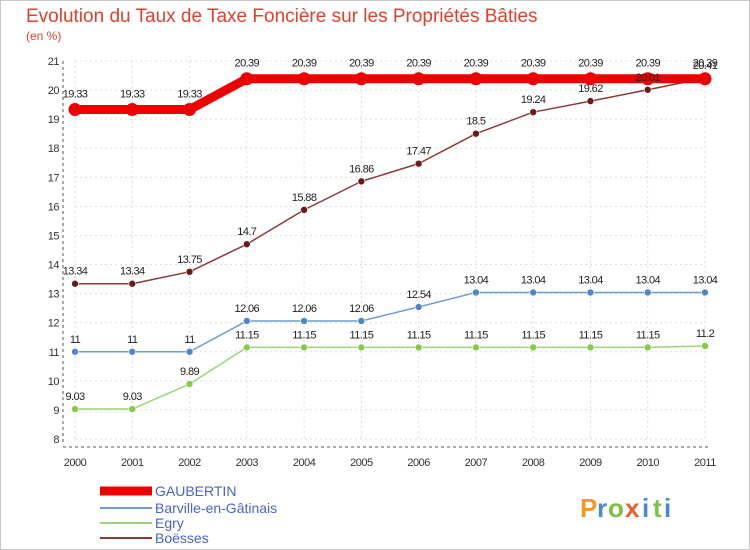  What do you see at coordinates (189, 372) in the screenshot?
I see `data-label: 9.89` at bounding box center [189, 372].